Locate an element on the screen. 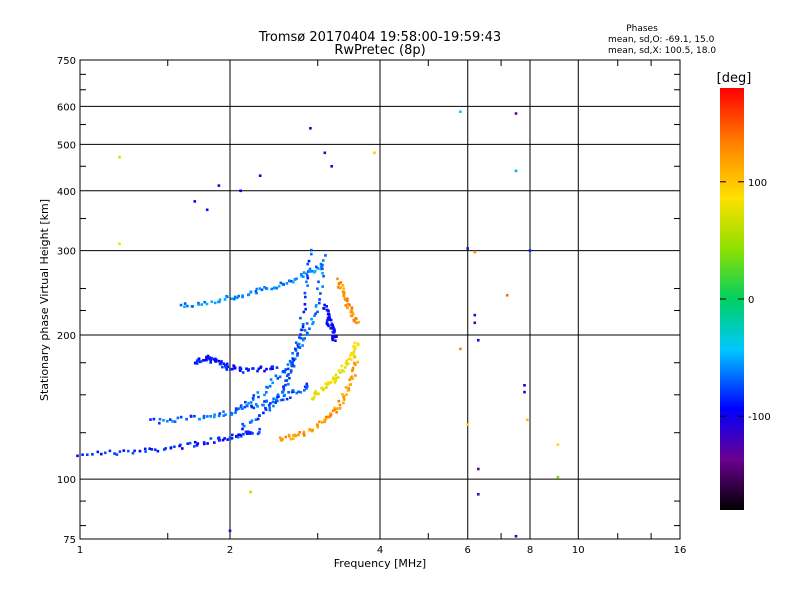 This screenshot has height=600, width=800. y-tick-label: 400 is located at coordinates (66, 192).